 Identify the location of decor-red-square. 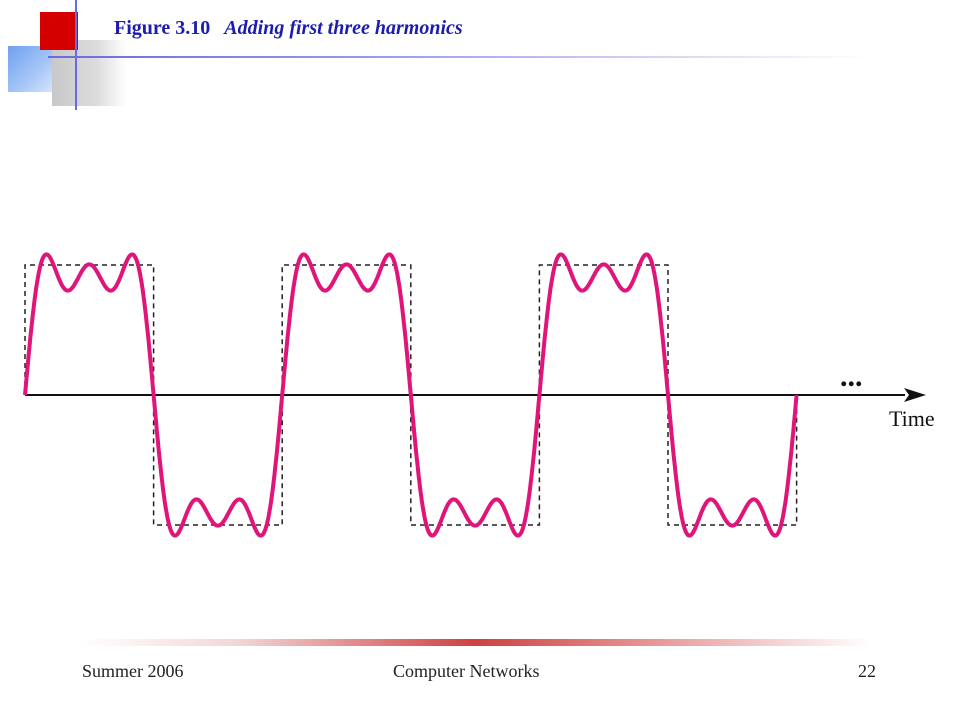
(59, 31).